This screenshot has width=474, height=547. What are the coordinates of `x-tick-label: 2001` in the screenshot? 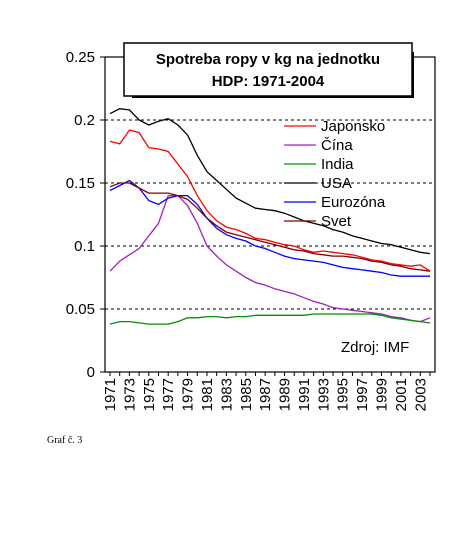 It's located at (401, 394).